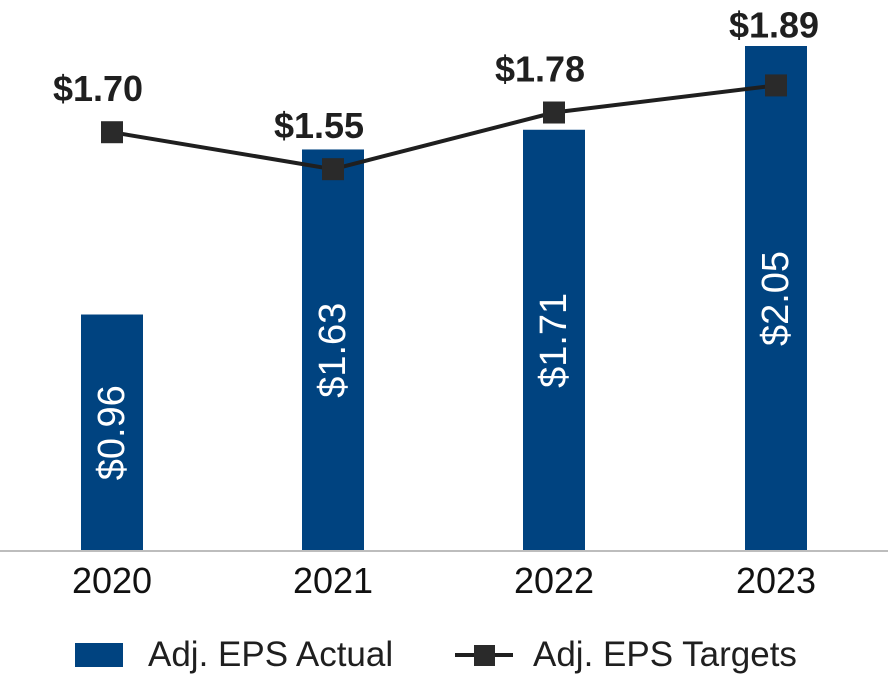 The image size is (888, 678). I want to click on x-tick-2022: 2022, so click(554, 580).